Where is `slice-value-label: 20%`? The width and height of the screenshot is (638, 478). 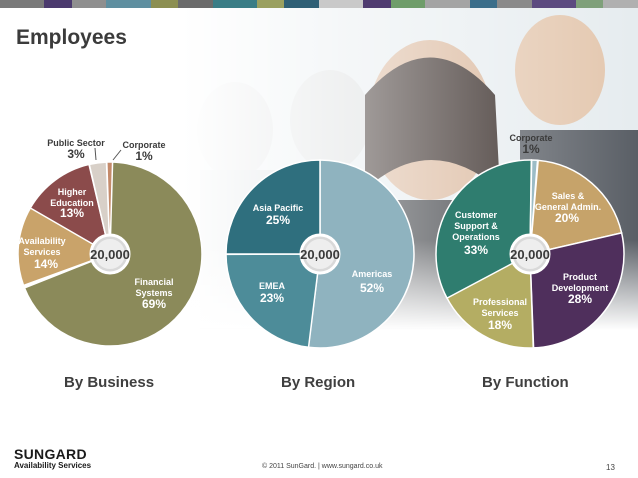 slice-value-label: 20% is located at coordinates (567, 218).